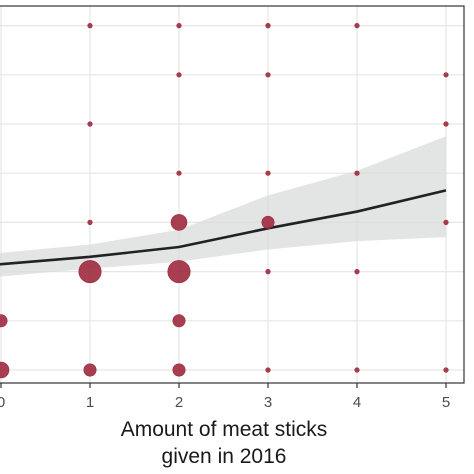 The width and height of the screenshot is (474, 474). I want to click on x-tick-label: 5, so click(446, 402).